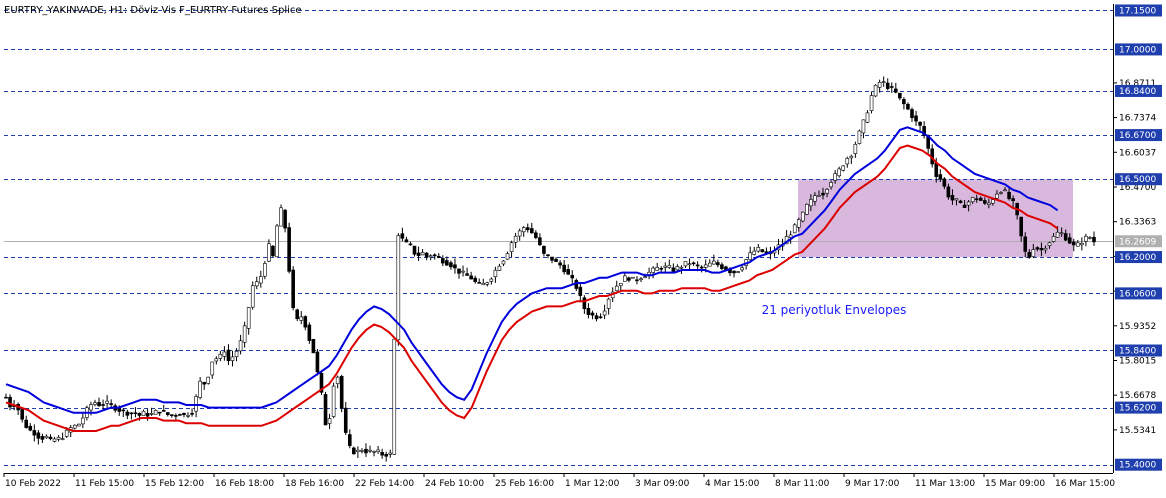 The width and height of the screenshot is (1166, 498). What do you see at coordinates (1137, 431) in the screenshot?
I see `y-tick-label: 15.5341` at bounding box center [1137, 431].